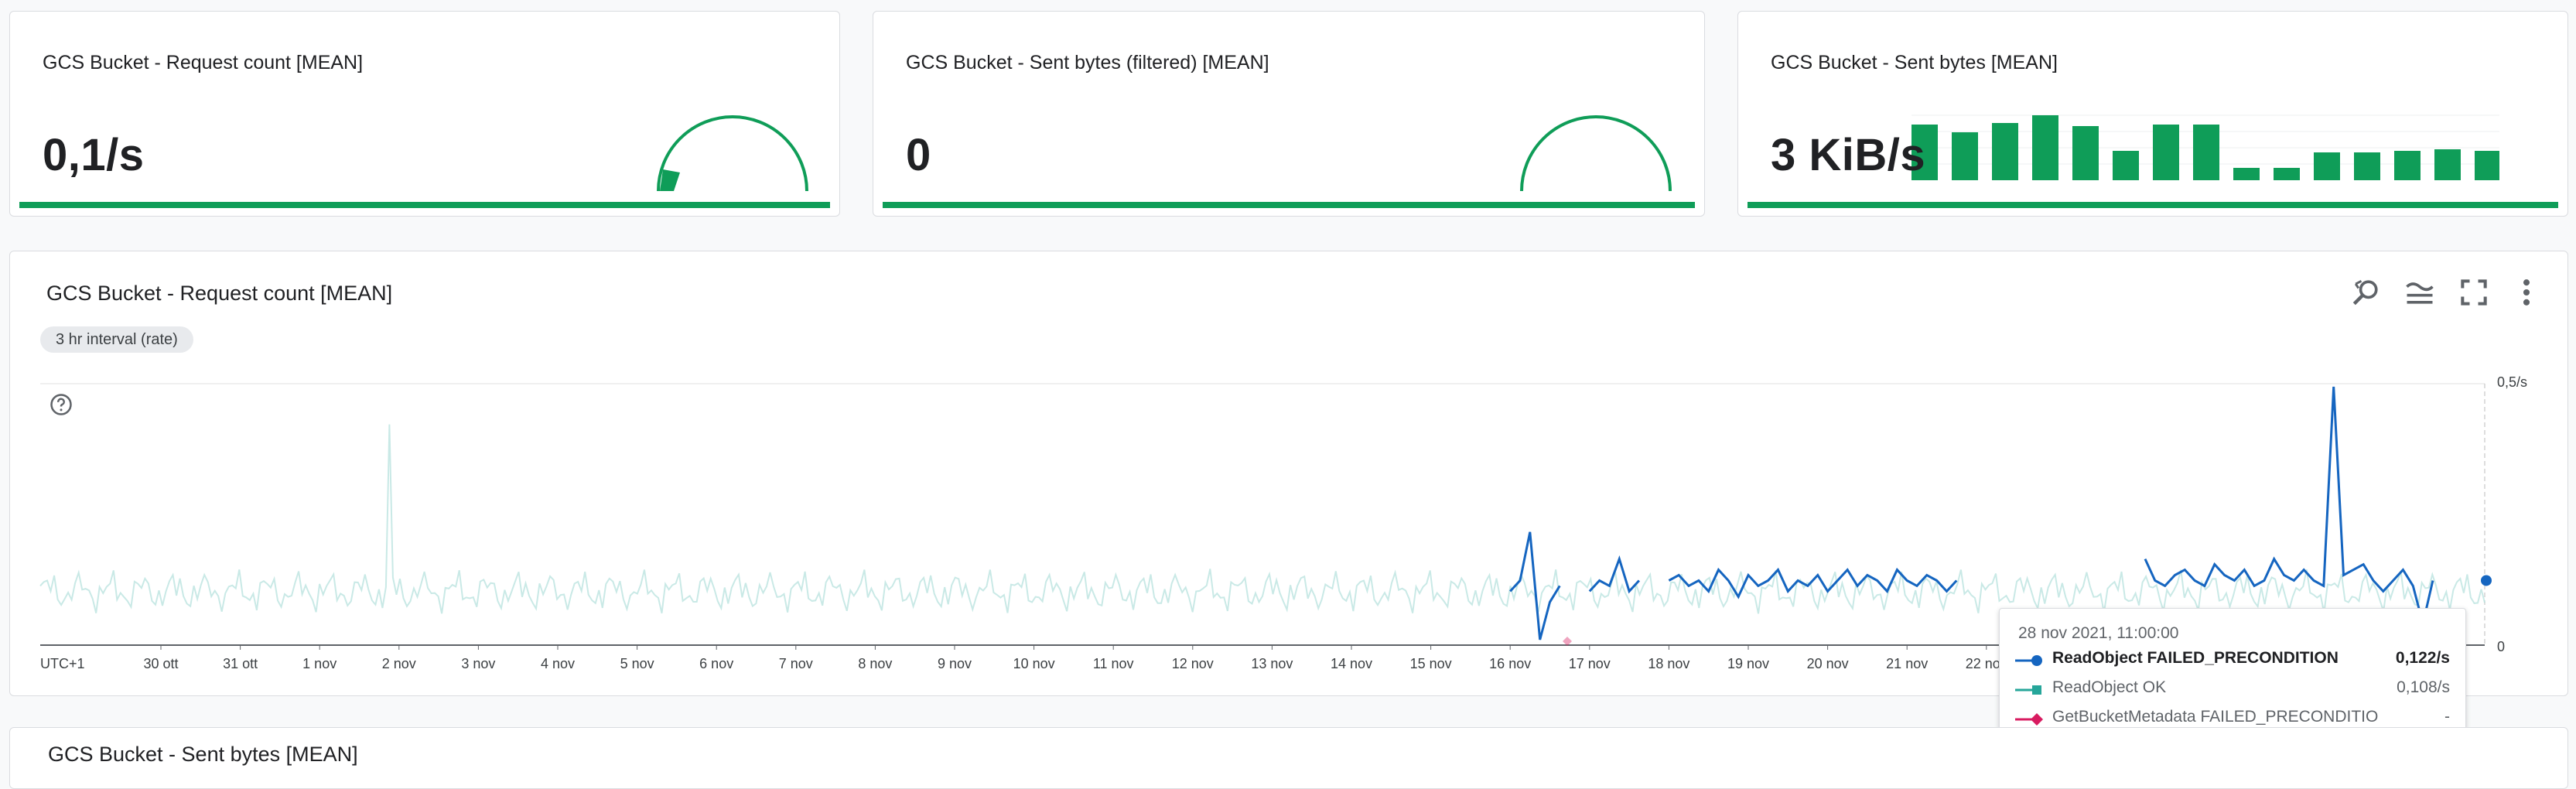 This screenshot has height=789, width=2576. What do you see at coordinates (1668, 663) in the screenshot?
I see `x-tick-label: 18 nov` at bounding box center [1668, 663].